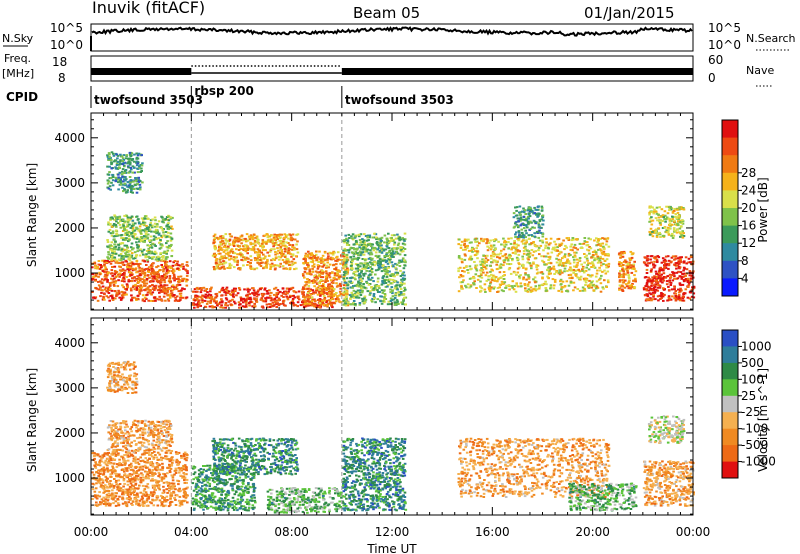 The image size is (800, 554). Describe the element at coordinates (69, 273) in the screenshot. I see `power-ytick-label: 1000` at that location.